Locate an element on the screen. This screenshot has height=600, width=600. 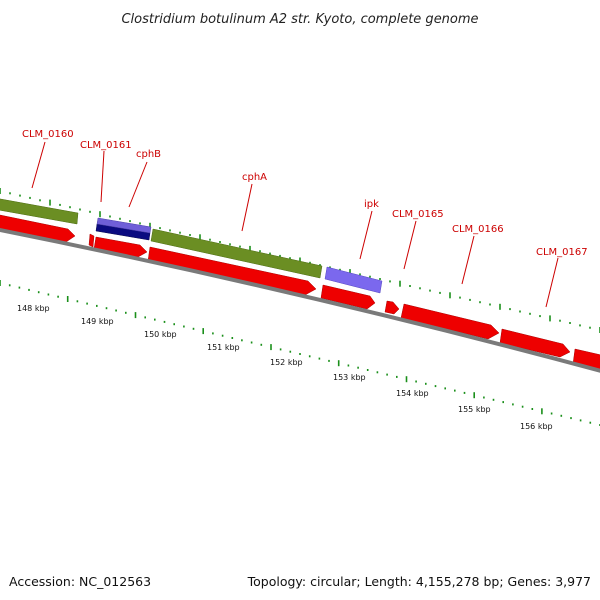
gene-label-clm0166: CLM_0166 is located at coordinates (478, 229).